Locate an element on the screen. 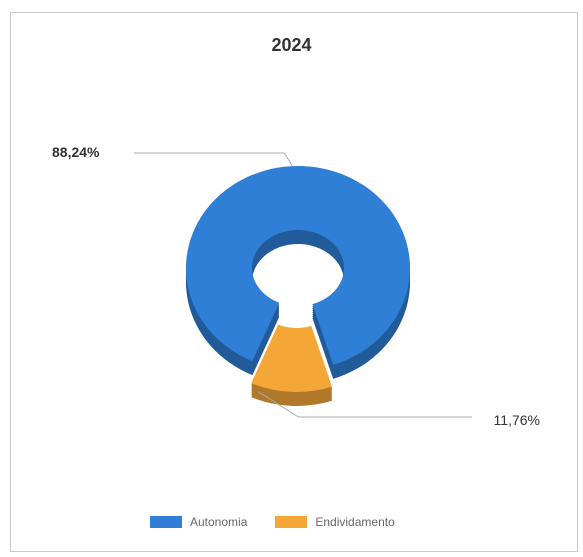 This screenshot has height=557, width=583. legend-swatch-autonomia is located at coordinates (166, 522).